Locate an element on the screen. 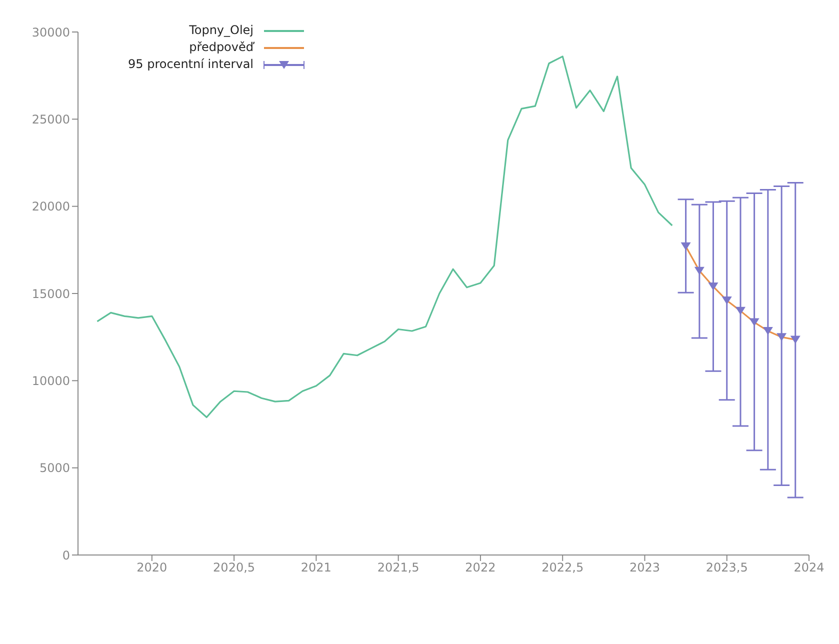 This screenshot has height=644, width=839. x-tick-label: 2020,5 is located at coordinates (234, 567).